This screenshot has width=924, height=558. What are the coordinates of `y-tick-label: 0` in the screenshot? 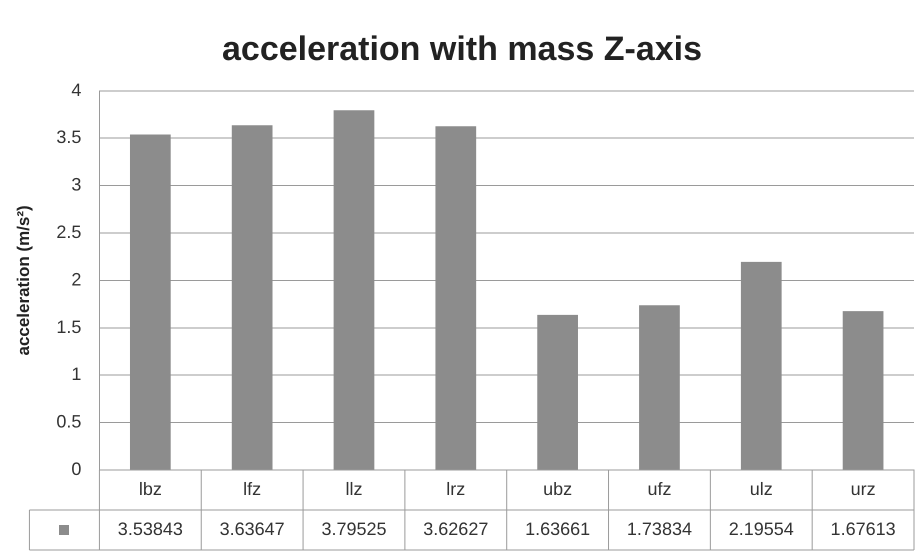 It's located at (76, 468).